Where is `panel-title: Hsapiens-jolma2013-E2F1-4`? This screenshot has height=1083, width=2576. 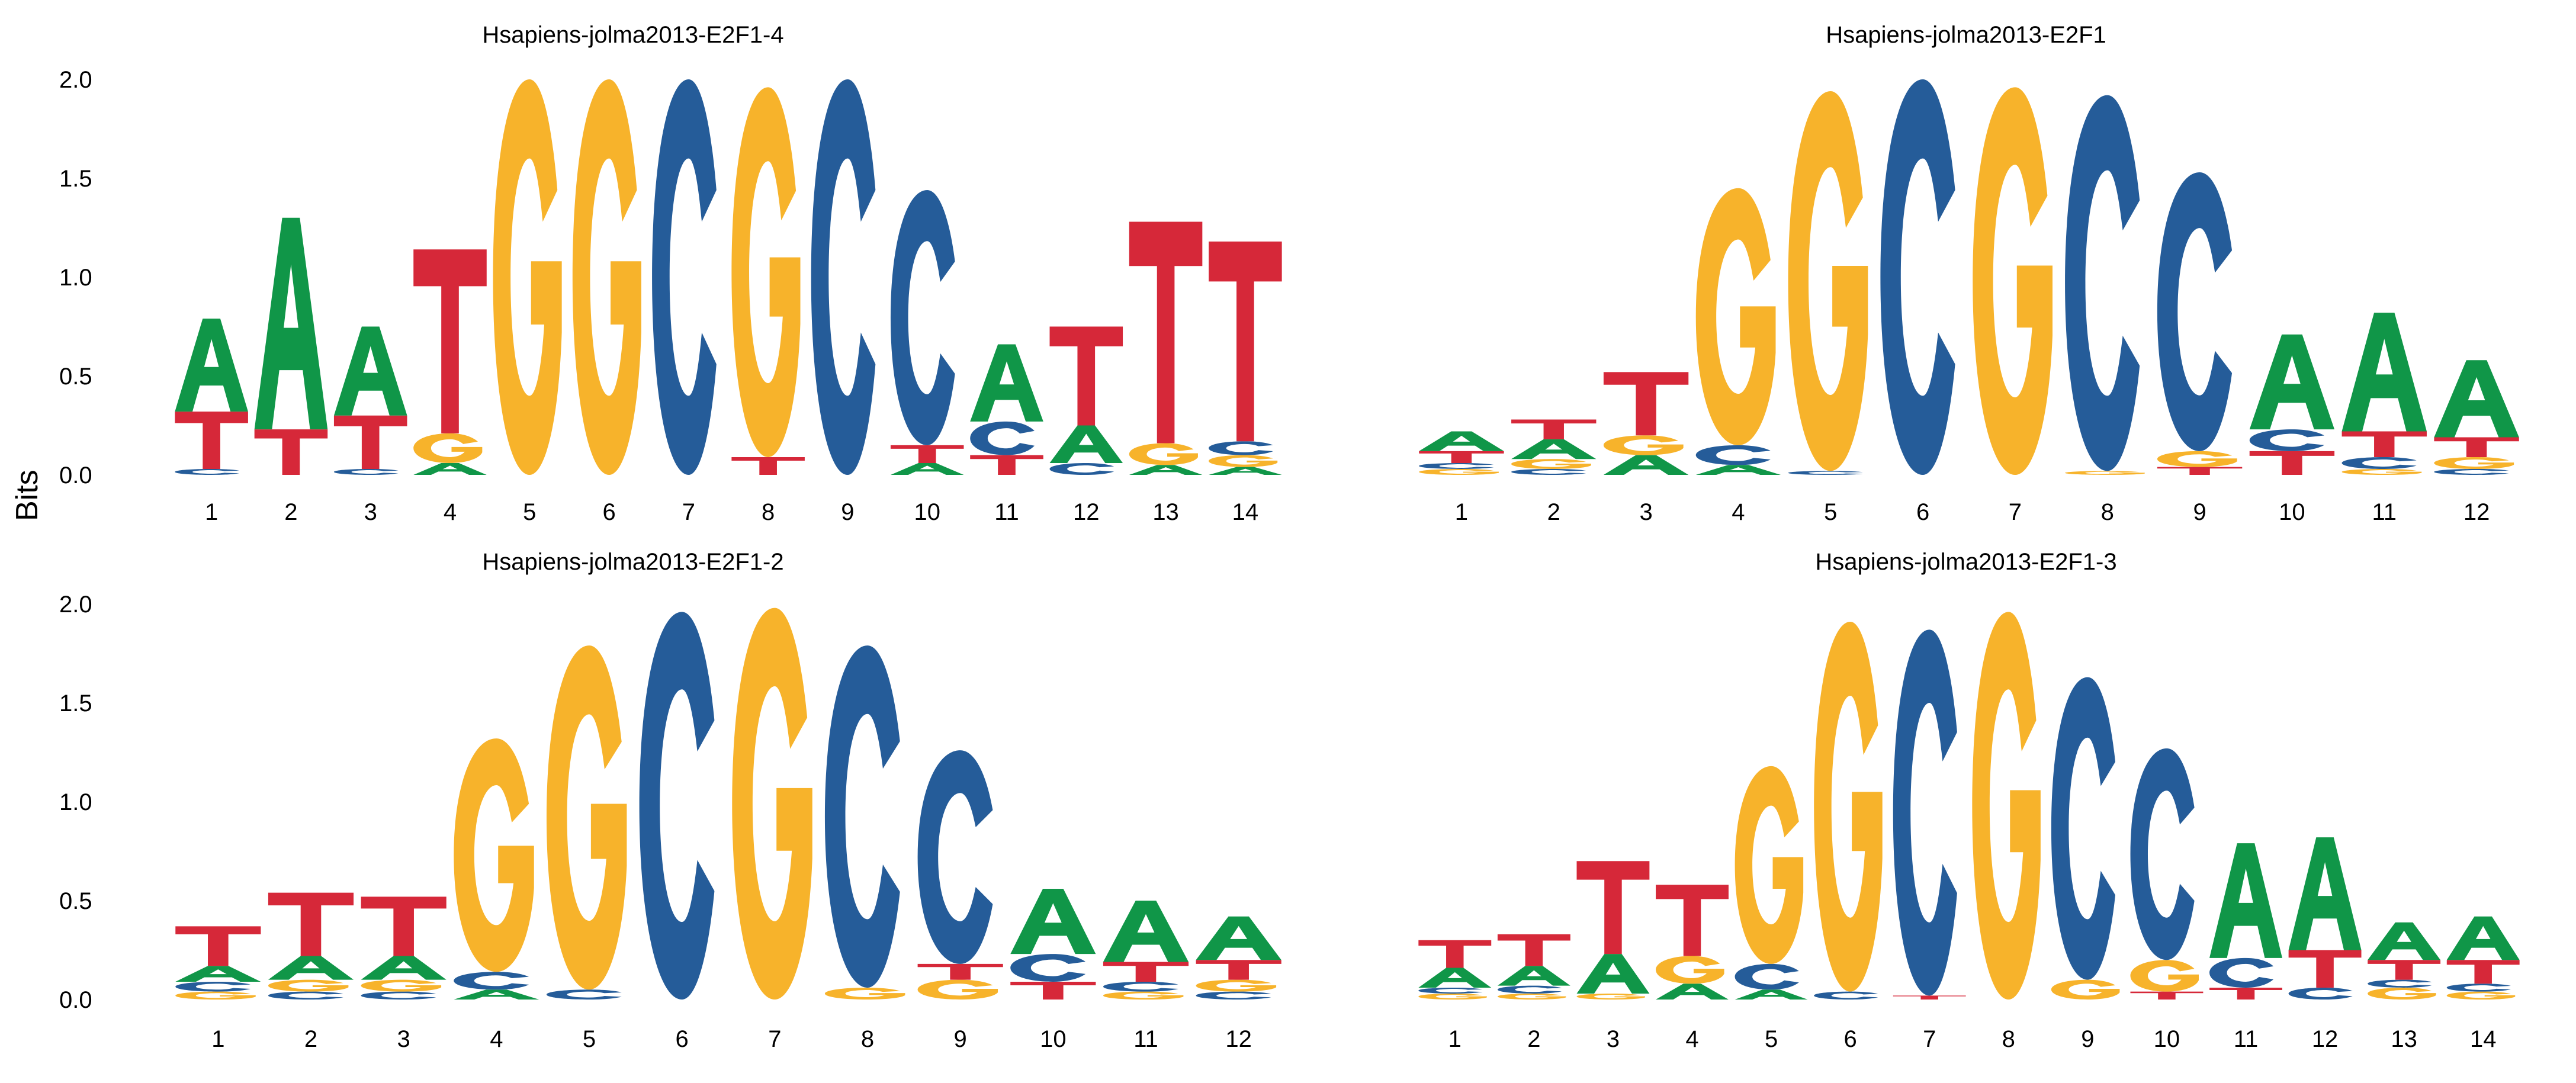 panel-title: Hsapiens-jolma2013-E2F1-4 is located at coordinates (632, 35).